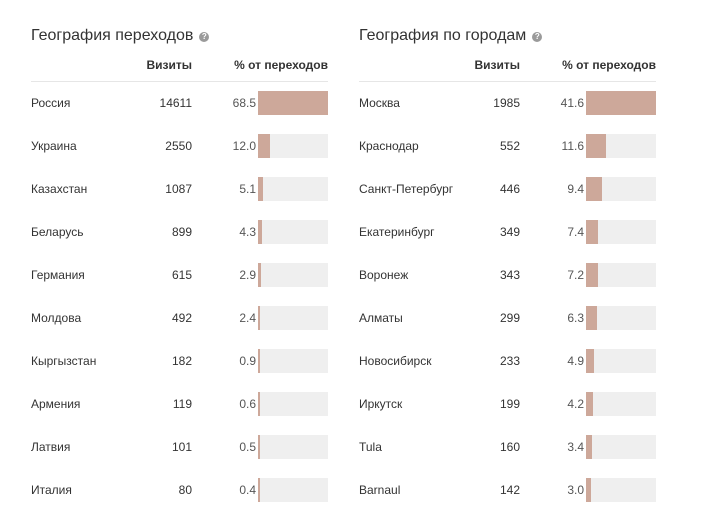  I want to click on row-visits: 492, so click(181, 318).